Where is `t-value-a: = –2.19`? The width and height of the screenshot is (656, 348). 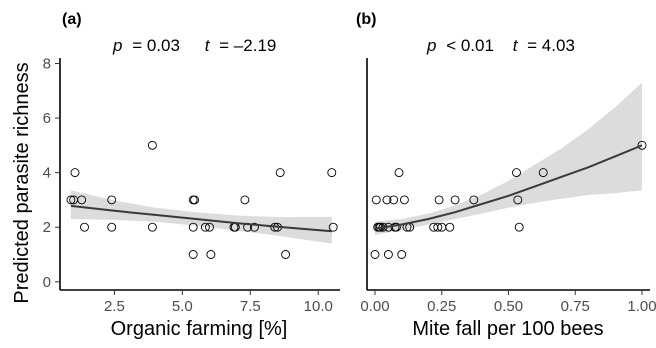
t-value-a: = –2.19 is located at coordinates (247, 45).